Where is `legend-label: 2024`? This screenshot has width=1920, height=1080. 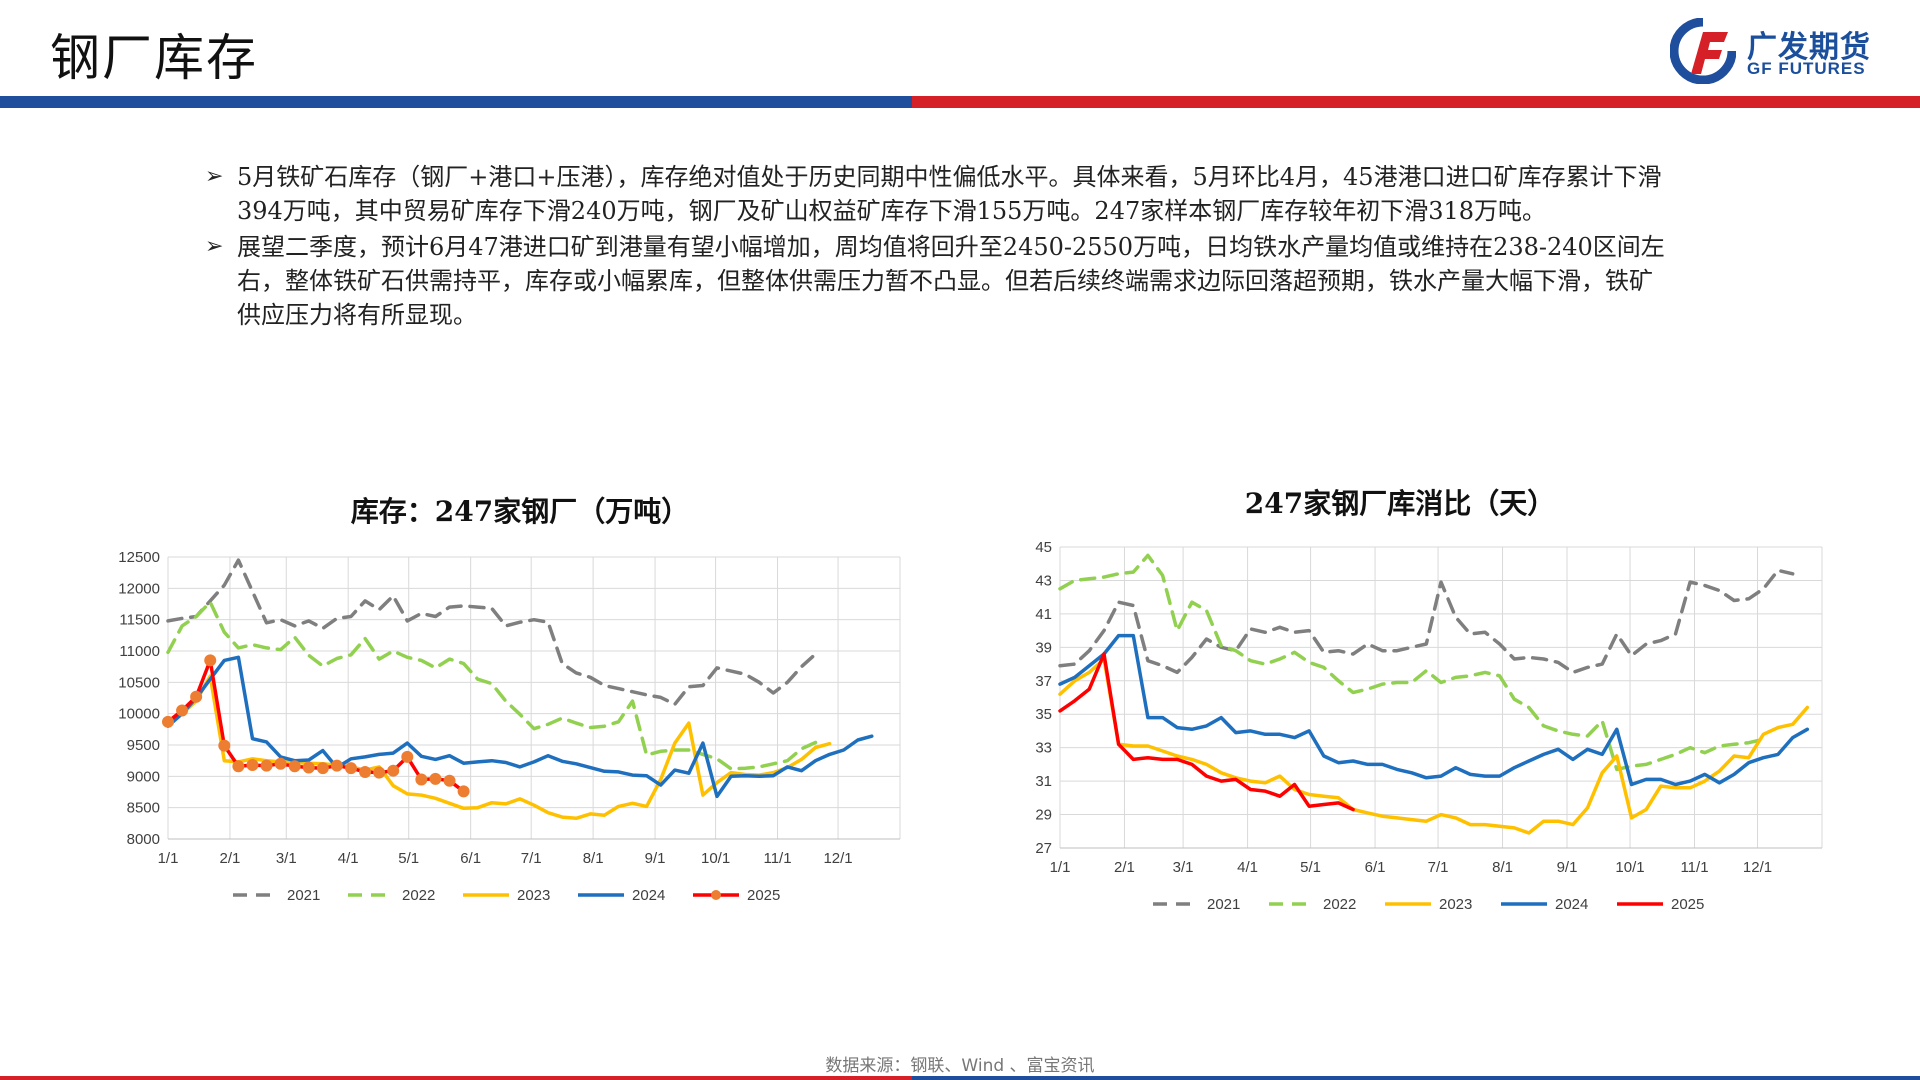
legend-label: 2024 is located at coordinates (648, 895).